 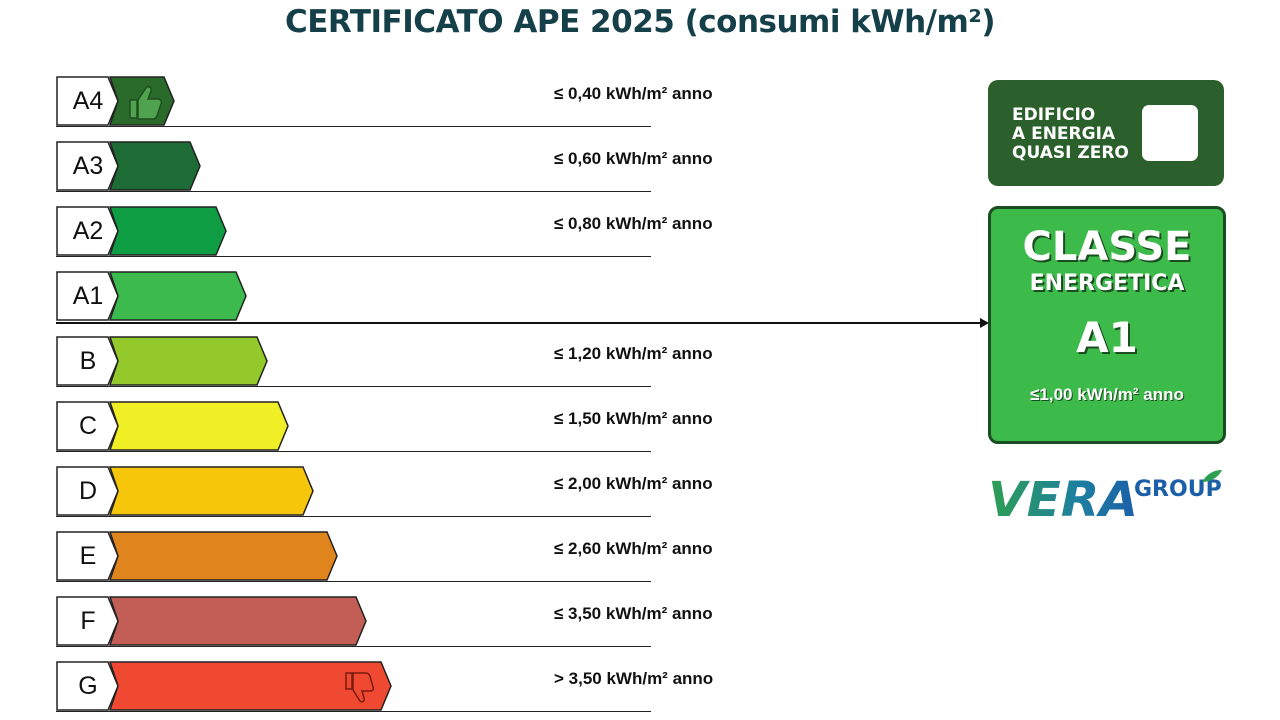 I want to click on nzeb-line-2: A ENERGIA, so click(x=1064, y=134).